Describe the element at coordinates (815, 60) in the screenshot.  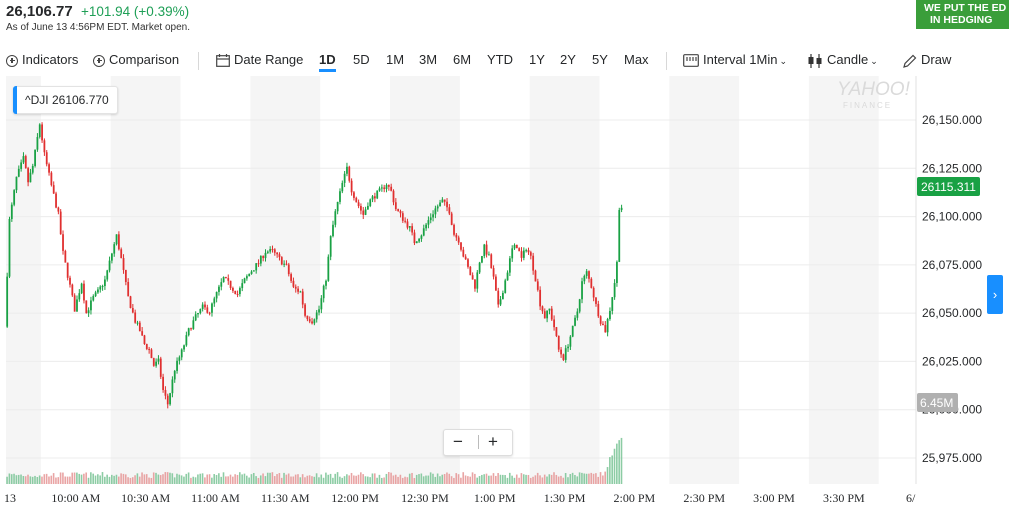
I see `candlestick-icon` at that location.